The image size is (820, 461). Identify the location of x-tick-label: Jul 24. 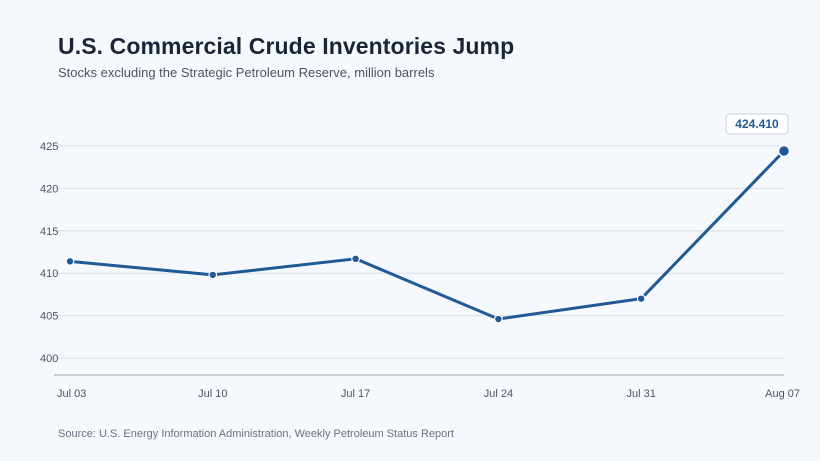
(498, 394).